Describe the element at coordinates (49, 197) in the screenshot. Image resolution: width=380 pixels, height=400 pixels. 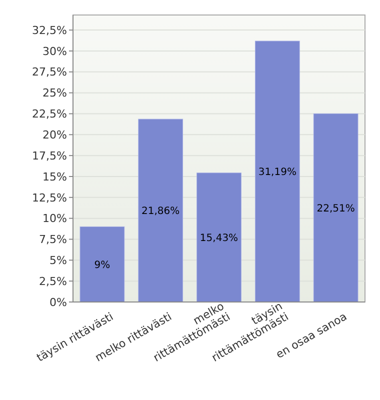
I see `y-tick-label: 12,5%` at that location.